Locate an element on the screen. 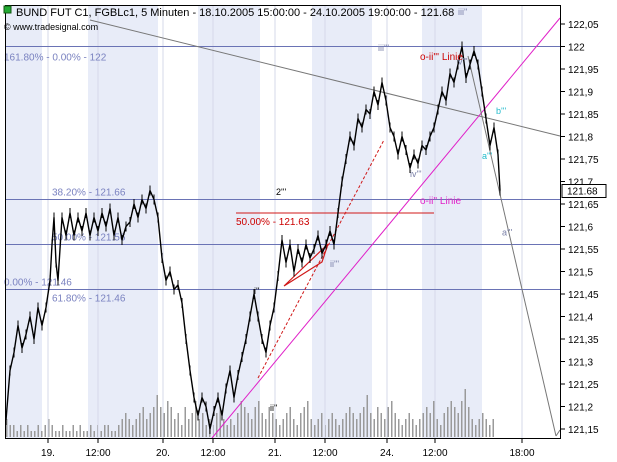  x-tick-label: 18:00 is located at coordinates (521, 453).